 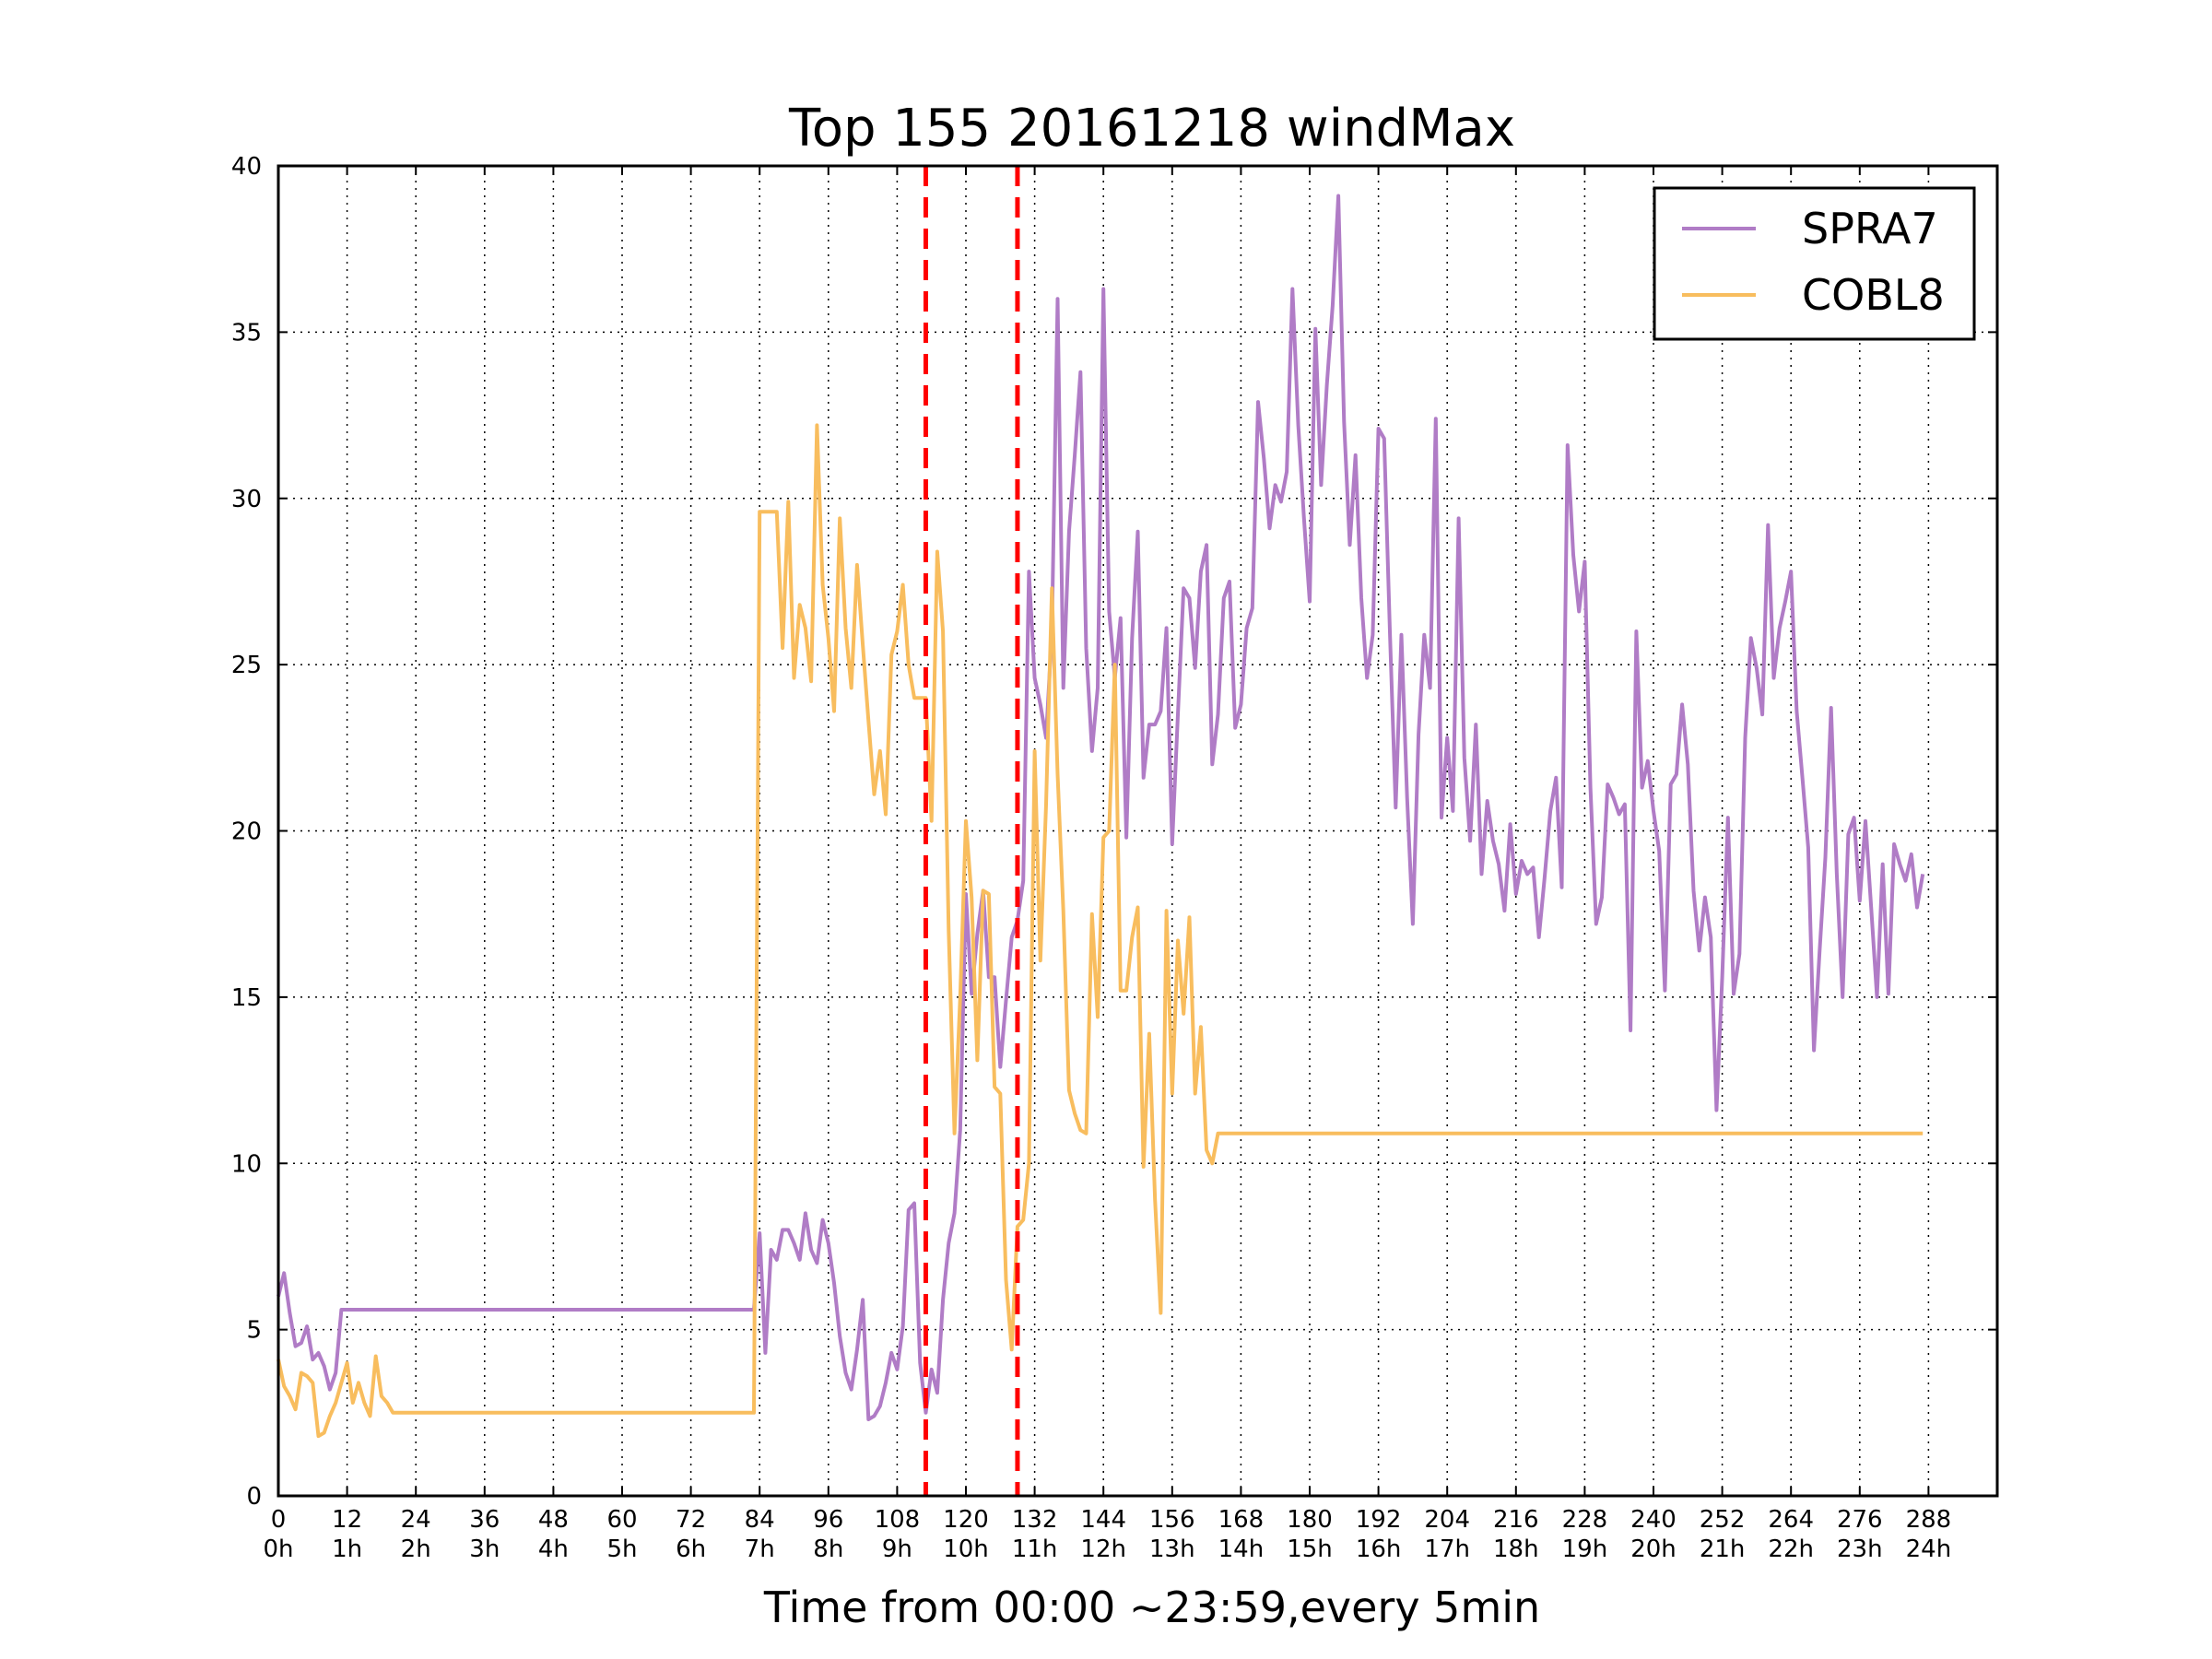 What do you see at coordinates (1379, 1549) in the screenshot?
I see `x-tick-sublabel: 16h` at bounding box center [1379, 1549].